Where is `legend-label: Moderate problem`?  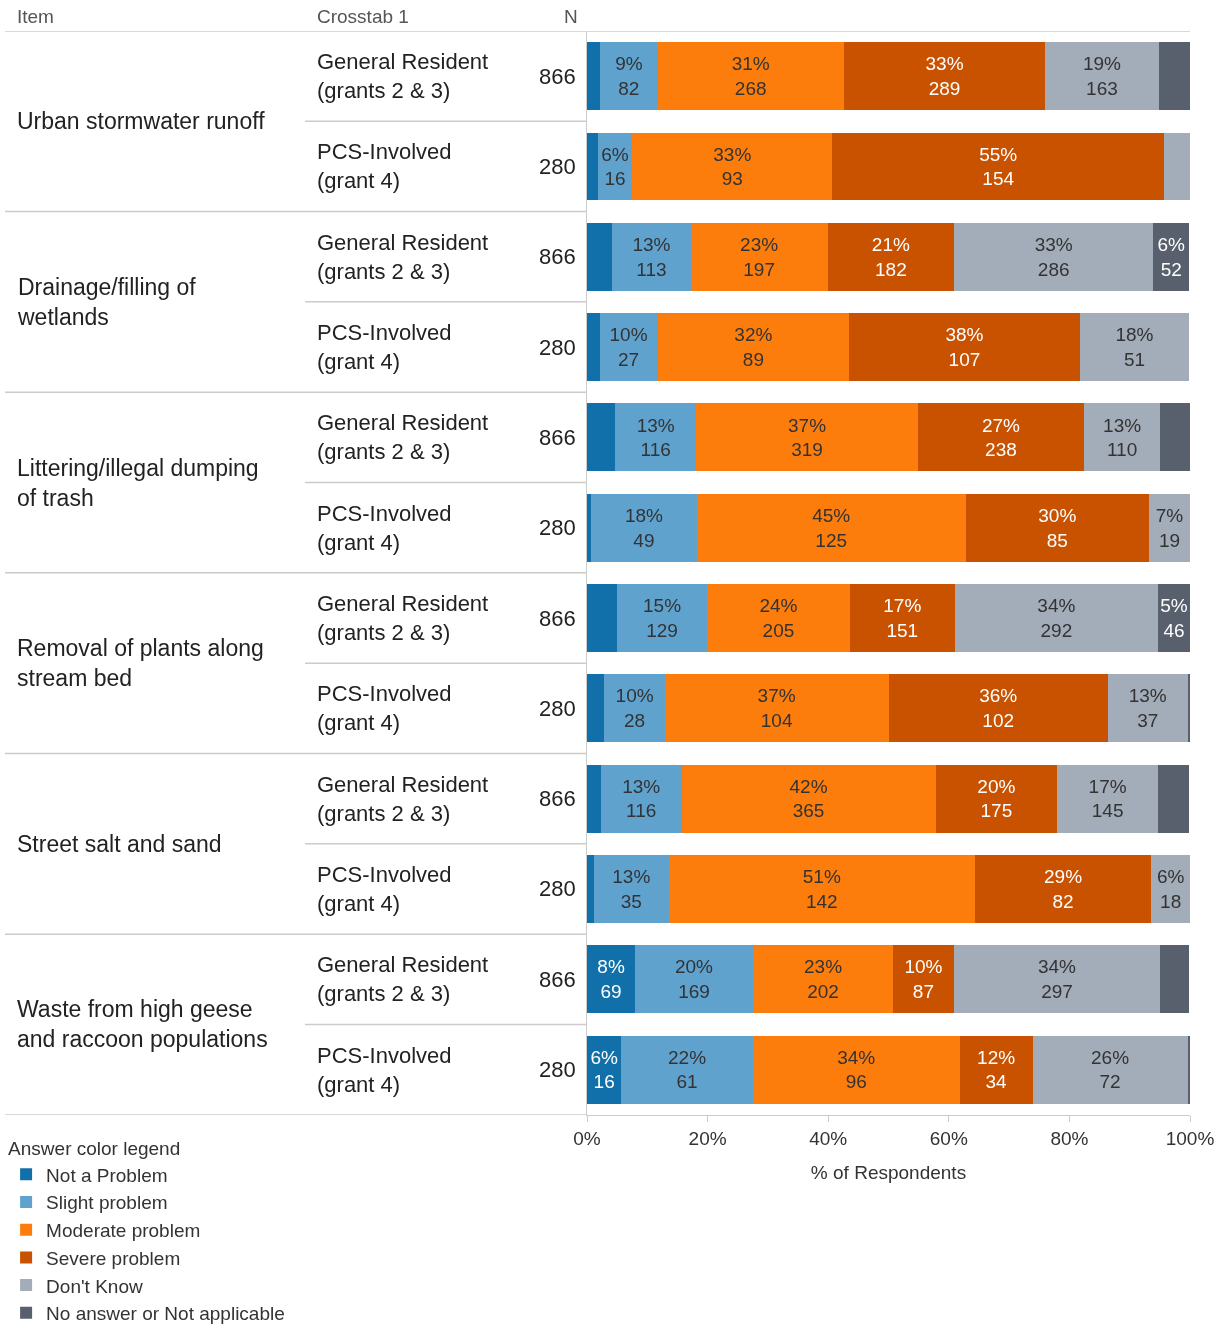 legend-label: Moderate problem is located at coordinates (123, 1231).